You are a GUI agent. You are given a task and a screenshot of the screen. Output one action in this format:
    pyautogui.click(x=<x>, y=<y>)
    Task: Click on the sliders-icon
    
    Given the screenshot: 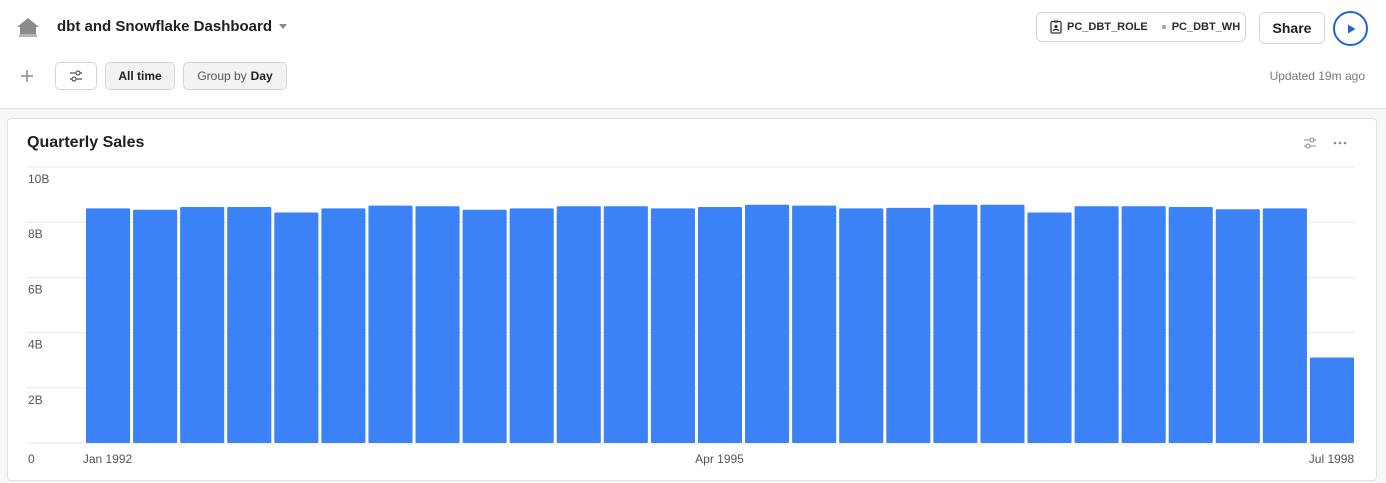 What is the action you would take?
    pyautogui.click(x=76, y=76)
    